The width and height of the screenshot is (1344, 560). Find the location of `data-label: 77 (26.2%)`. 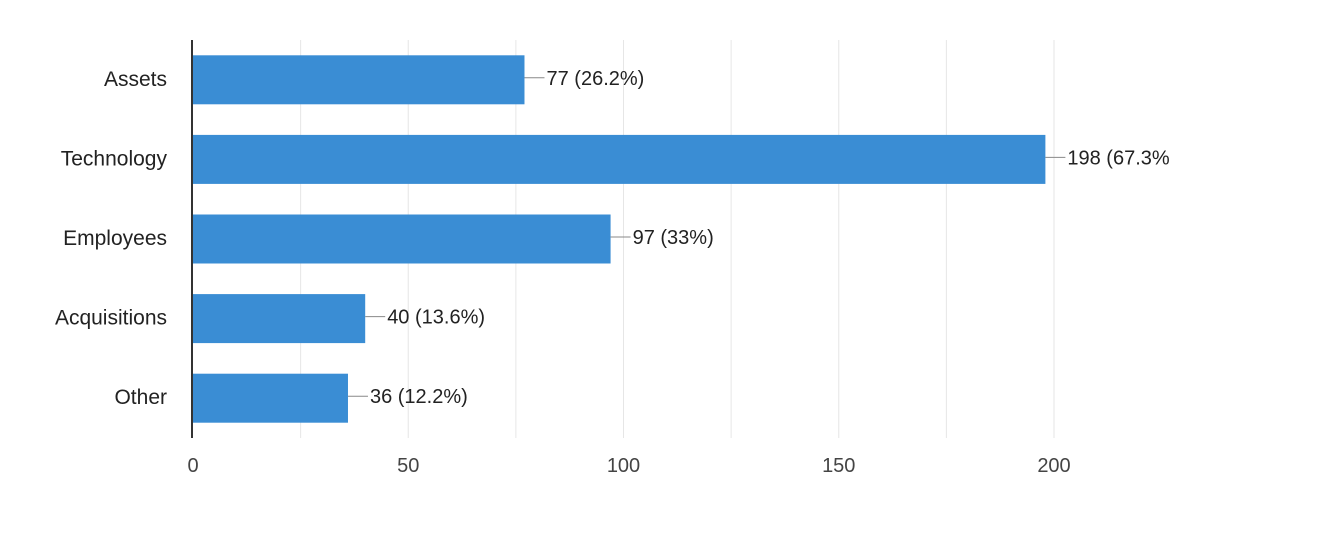

data-label: 77 (26.2%) is located at coordinates (595, 79).